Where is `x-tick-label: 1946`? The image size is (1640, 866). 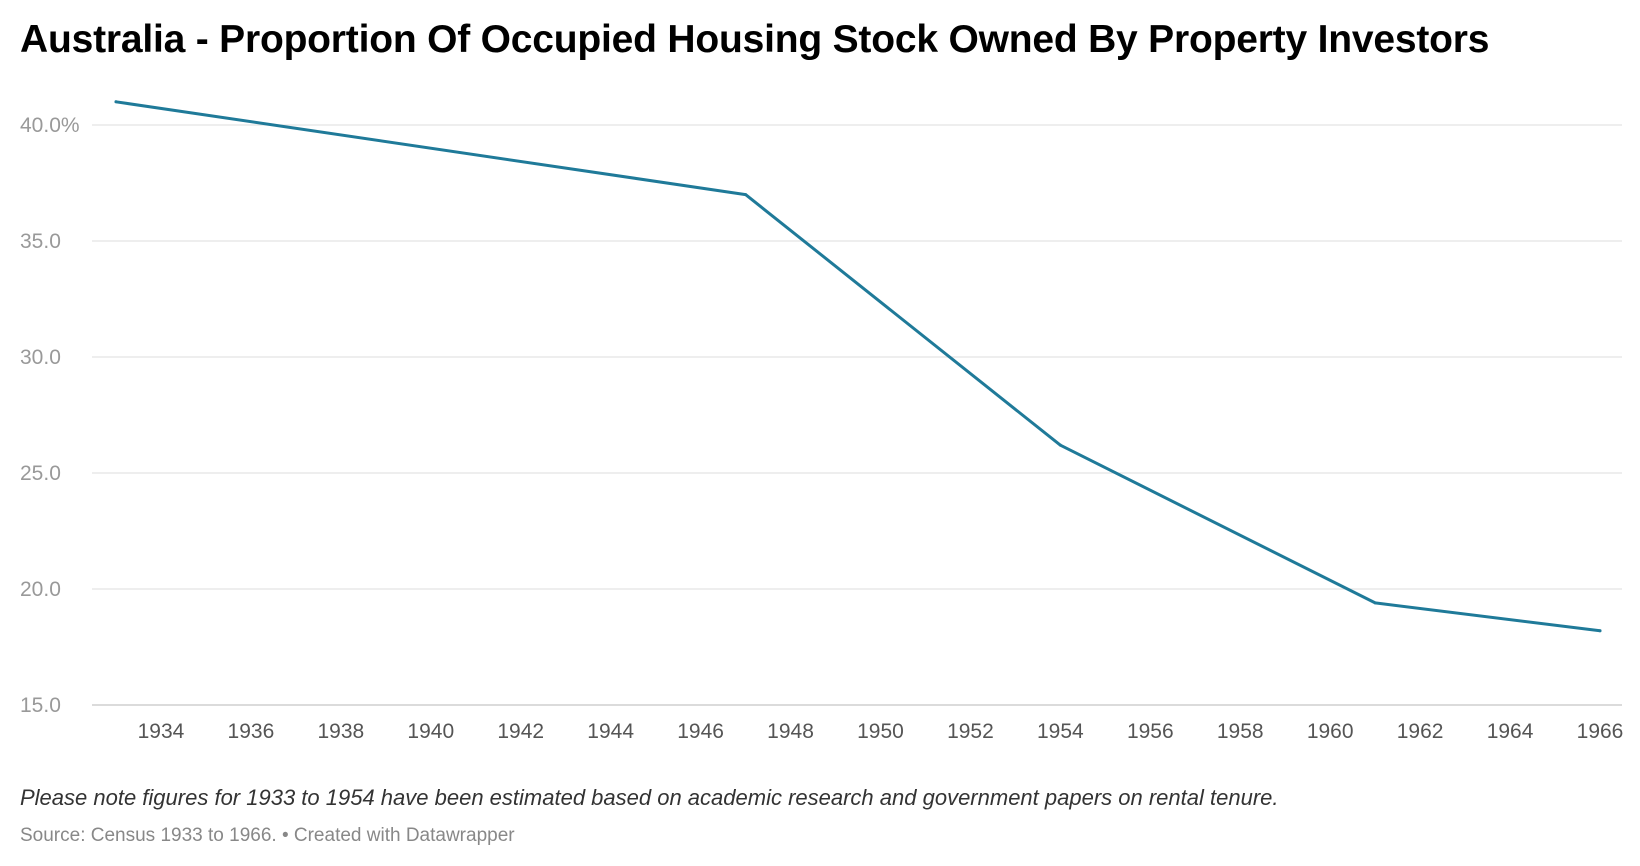 x-tick-label: 1946 is located at coordinates (700, 731).